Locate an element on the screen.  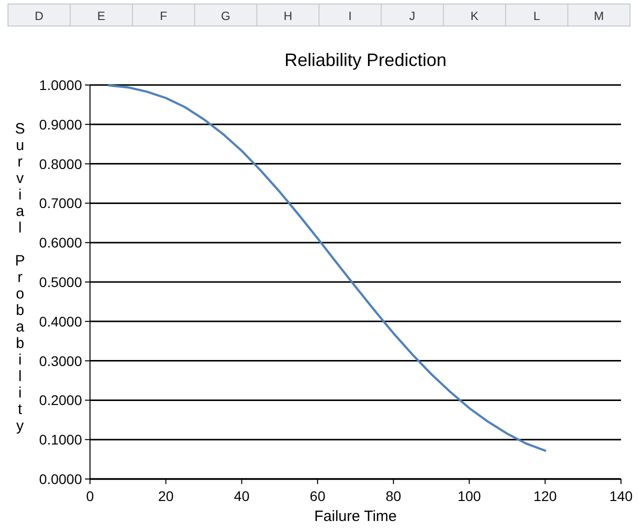
text: Survial Probability is located at coordinates (20, 277).